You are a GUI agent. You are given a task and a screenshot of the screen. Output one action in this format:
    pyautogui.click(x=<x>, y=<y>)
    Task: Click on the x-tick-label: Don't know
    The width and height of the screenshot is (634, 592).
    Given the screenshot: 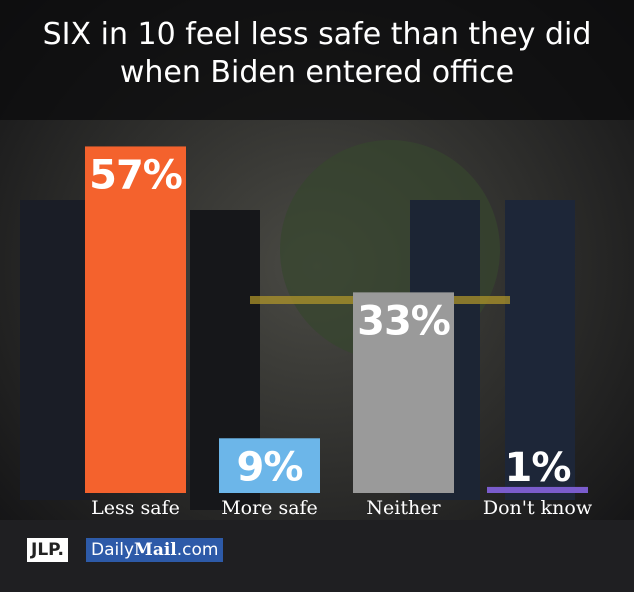 What is the action you would take?
    pyautogui.click(x=538, y=508)
    